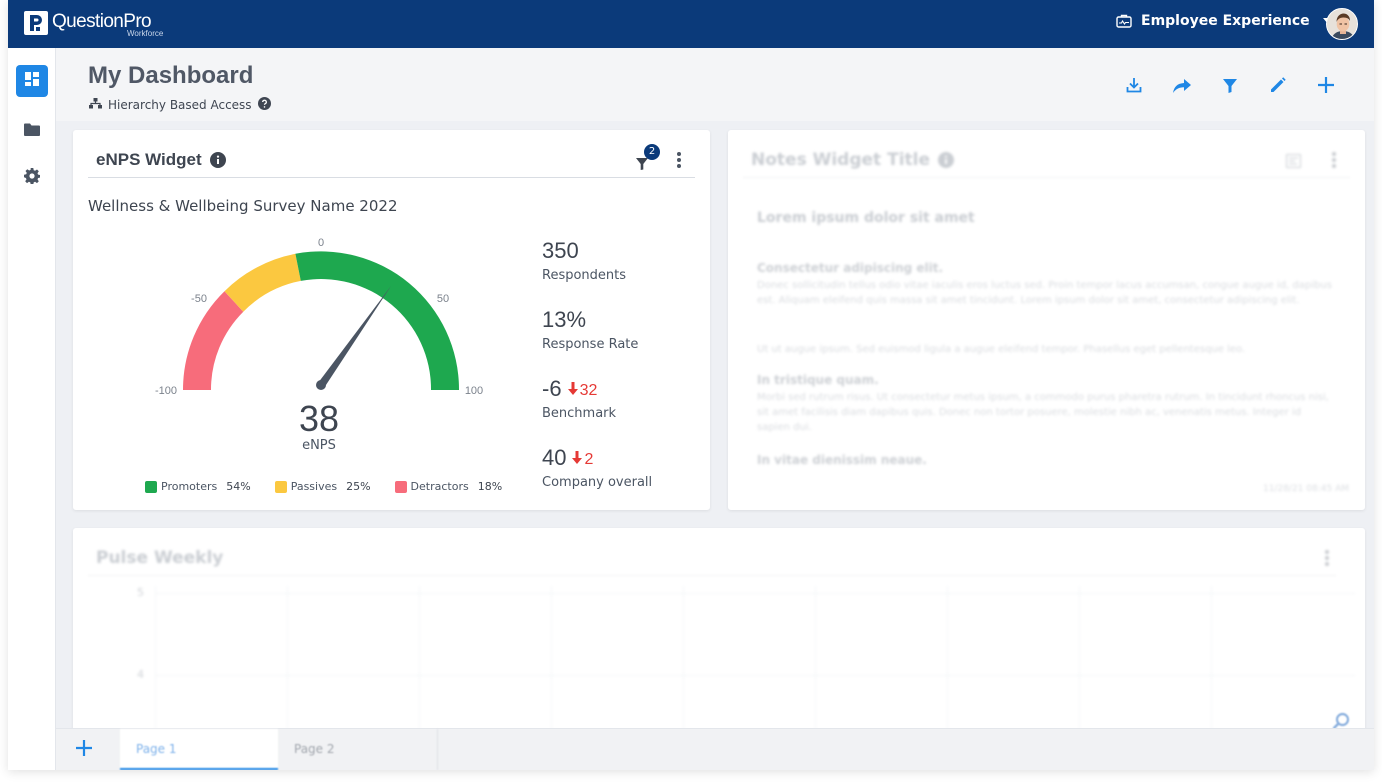  I want to click on zoom-search-icon, so click(1341, 723).